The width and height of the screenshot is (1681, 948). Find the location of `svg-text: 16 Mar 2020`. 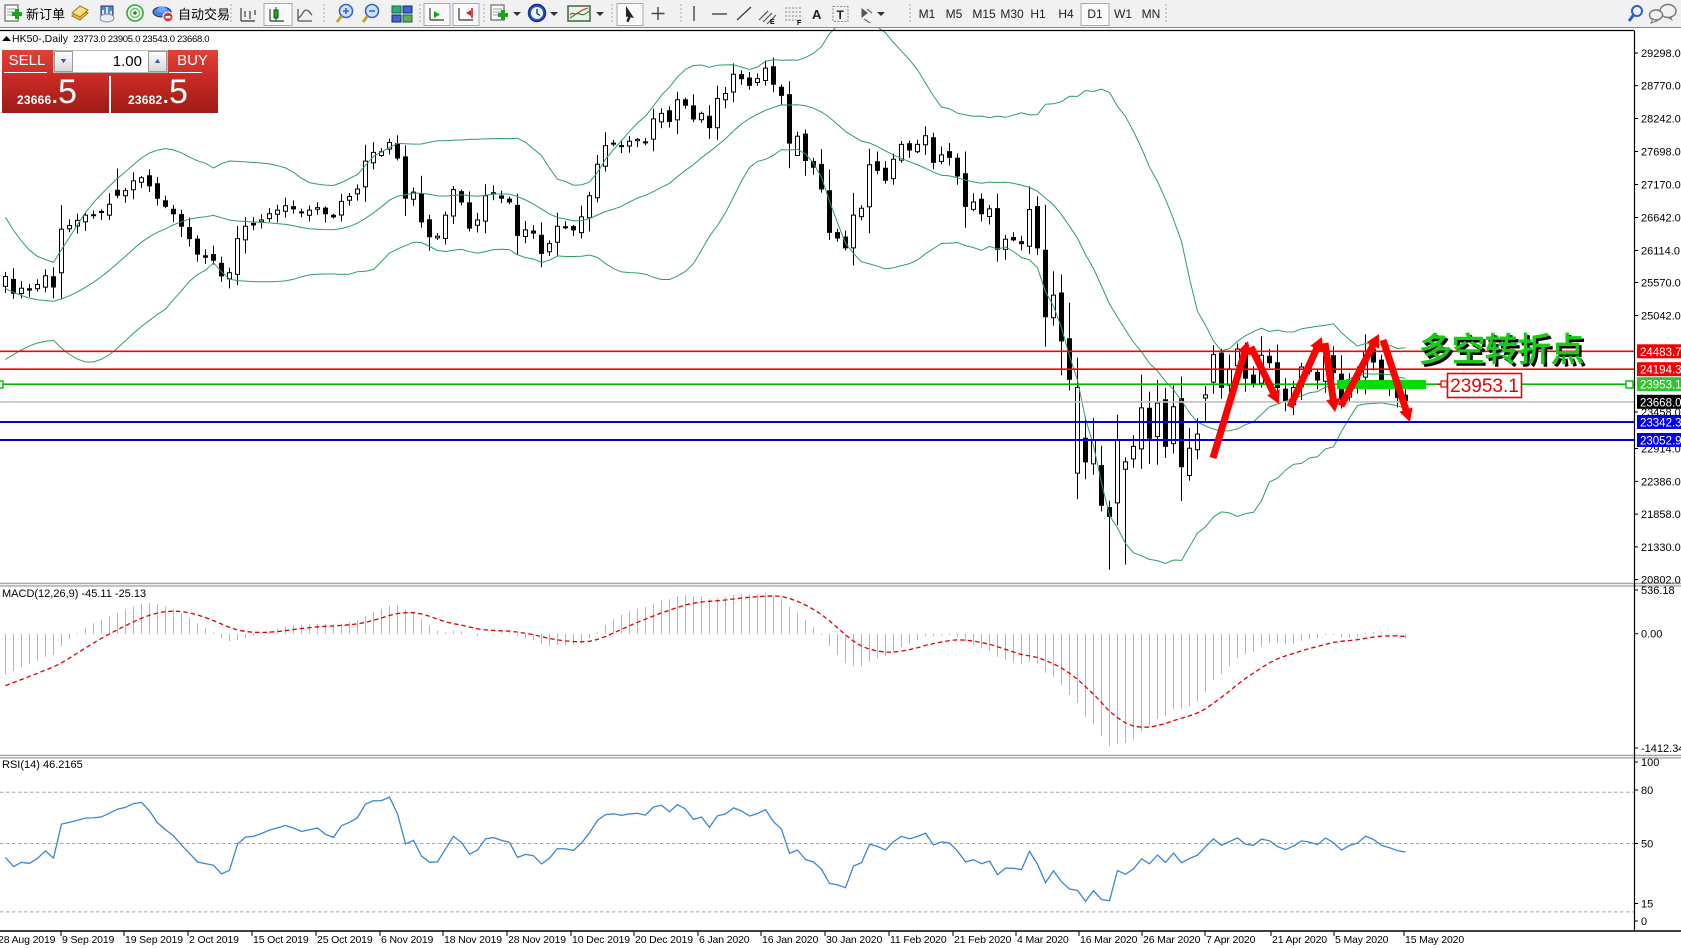

svg-text: 16 Mar 2020 is located at coordinates (1109, 940).